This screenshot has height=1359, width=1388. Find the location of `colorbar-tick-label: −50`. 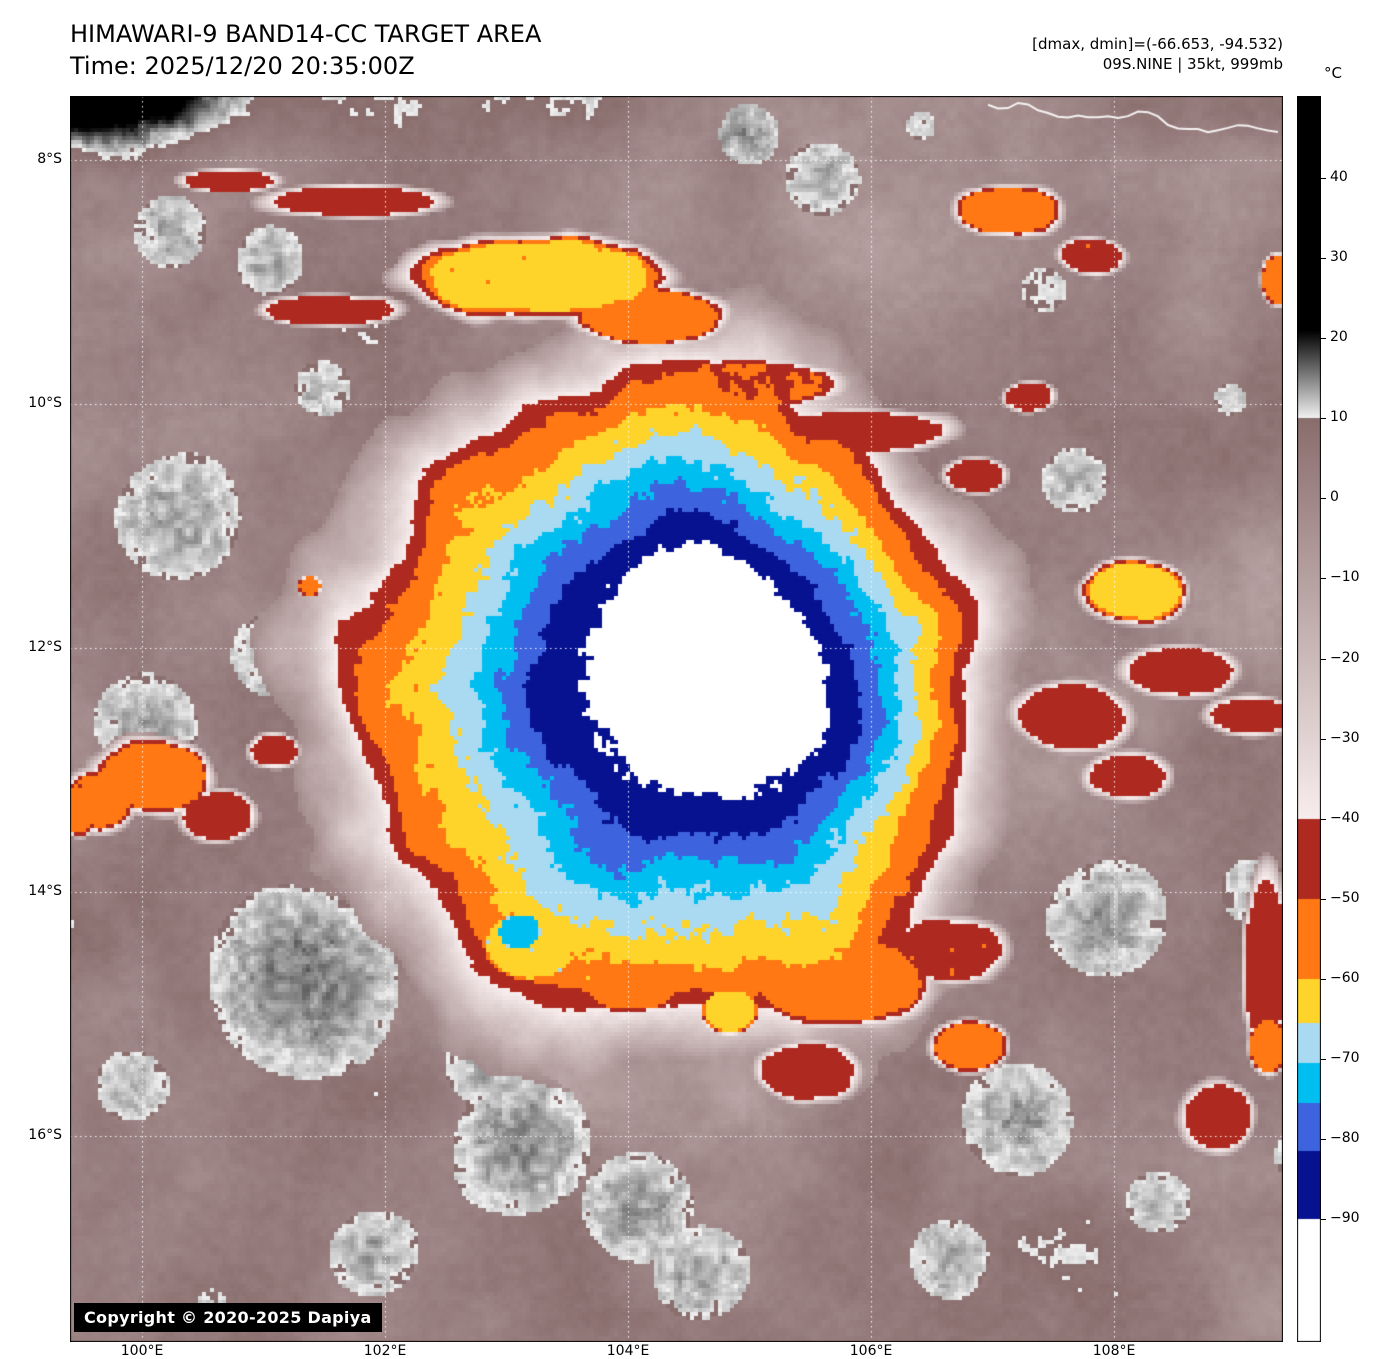

colorbar-tick-label: −50 is located at coordinates (1345, 897).